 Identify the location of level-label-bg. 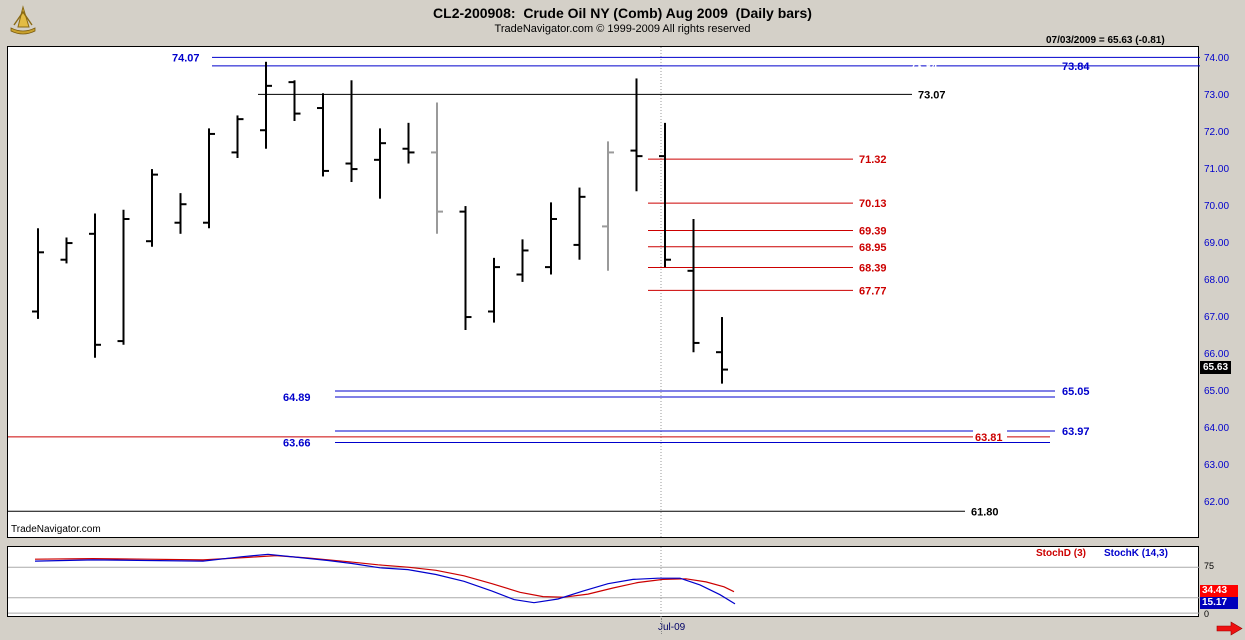
(990, 433).